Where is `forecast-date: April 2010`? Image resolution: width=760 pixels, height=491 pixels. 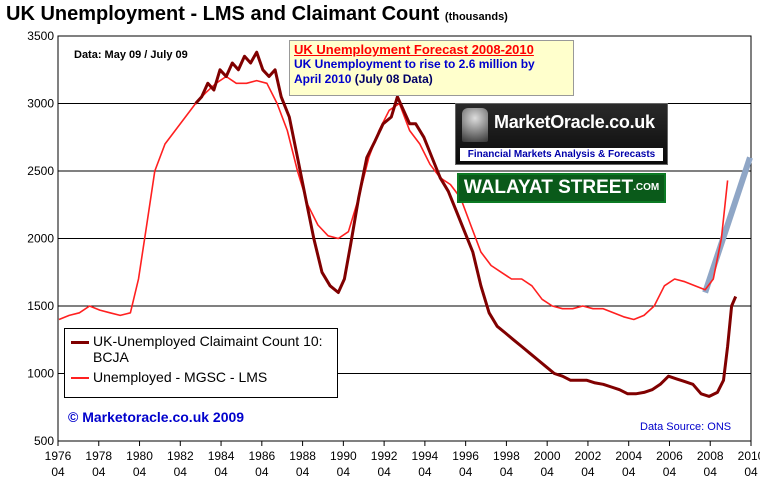 forecast-date: April 2010 is located at coordinates (323, 79).